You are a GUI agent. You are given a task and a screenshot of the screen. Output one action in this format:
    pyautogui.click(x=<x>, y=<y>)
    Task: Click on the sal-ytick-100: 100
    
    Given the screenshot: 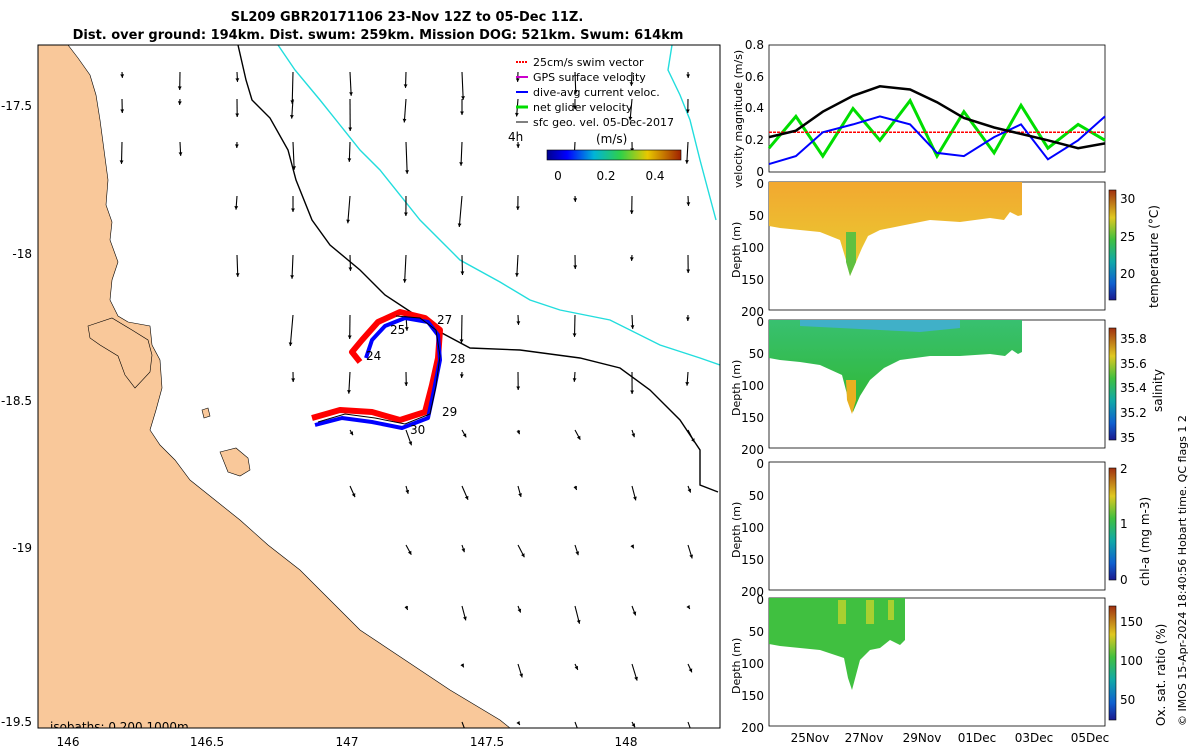 What is the action you would take?
    pyautogui.click(x=752, y=386)
    